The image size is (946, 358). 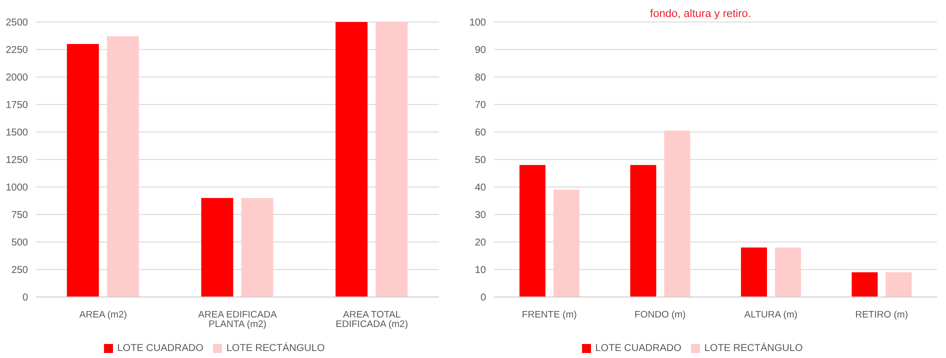 What do you see at coordinates (480, 50) in the screenshot?
I see `y-tick-label: 90` at bounding box center [480, 50].